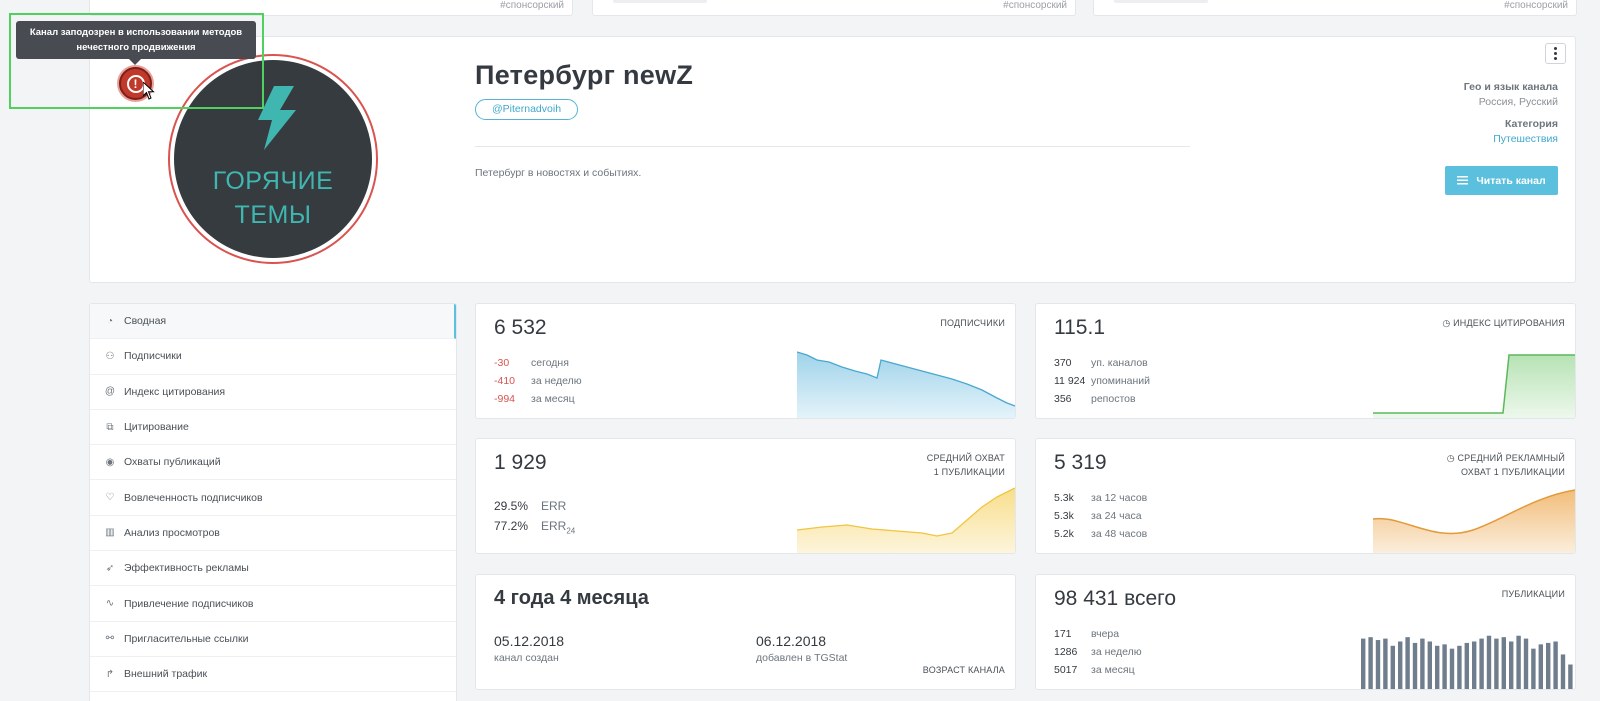 Image resolution: width=1600 pixels, height=701 pixels. What do you see at coordinates (550, 363) in the screenshot?
I see `delta-label: сегодня` at bounding box center [550, 363].